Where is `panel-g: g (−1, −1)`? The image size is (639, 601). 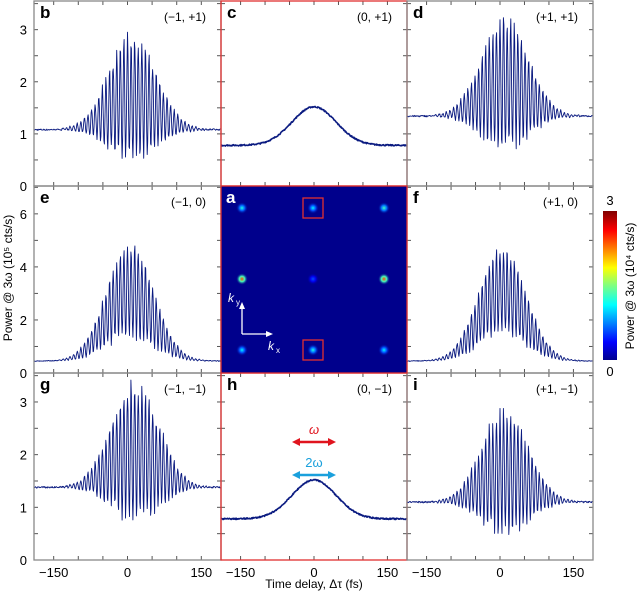 panel-g: g (−1, −1) is located at coordinates (127, 466).